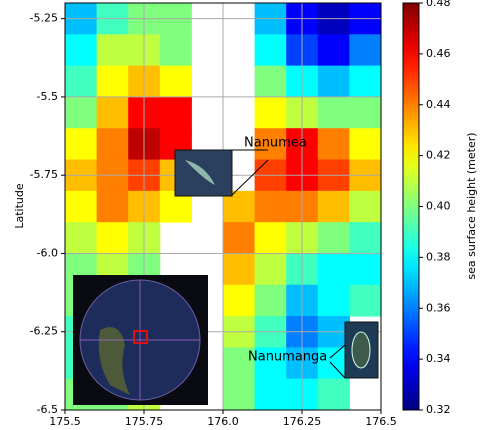 Image resolution: width=490 pixels, height=430 pixels. Describe the element at coordinates (287, 357) in the screenshot. I see `annotation: Nanumanga` at that location.